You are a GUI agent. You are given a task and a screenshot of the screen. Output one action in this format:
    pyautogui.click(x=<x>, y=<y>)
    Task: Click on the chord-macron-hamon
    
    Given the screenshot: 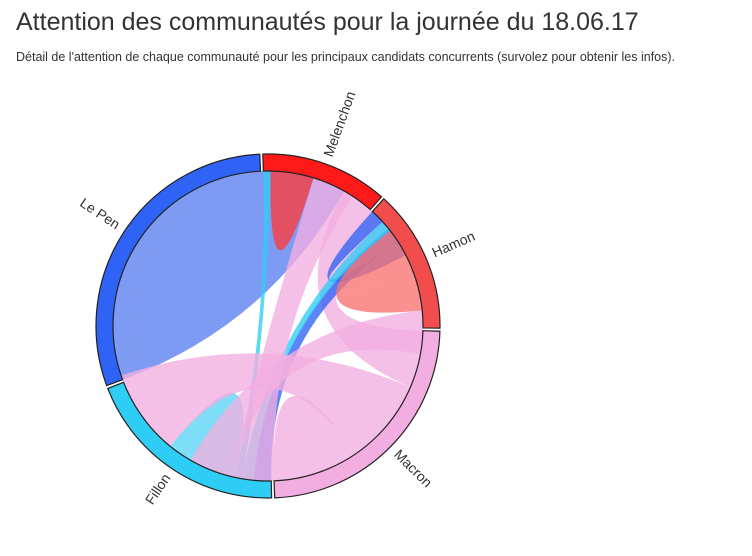 What is the action you would take?
    pyautogui.click(x=306, y=393)
    